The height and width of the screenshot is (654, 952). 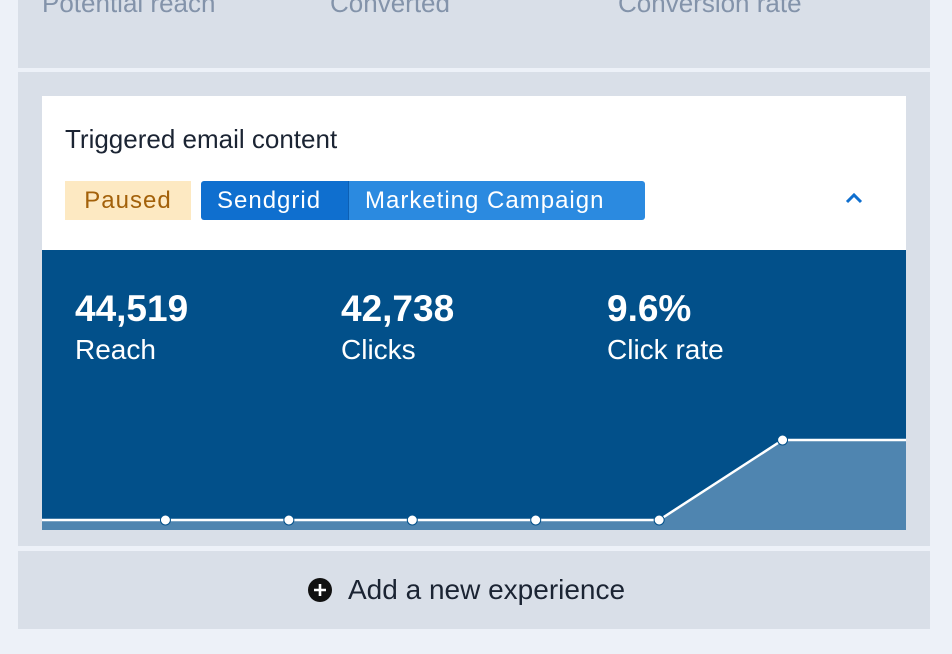 What do you see at coordinates (398, 308) in the screenshot?
I see `stat-value: 42,738` at bounding box center [398, 308].